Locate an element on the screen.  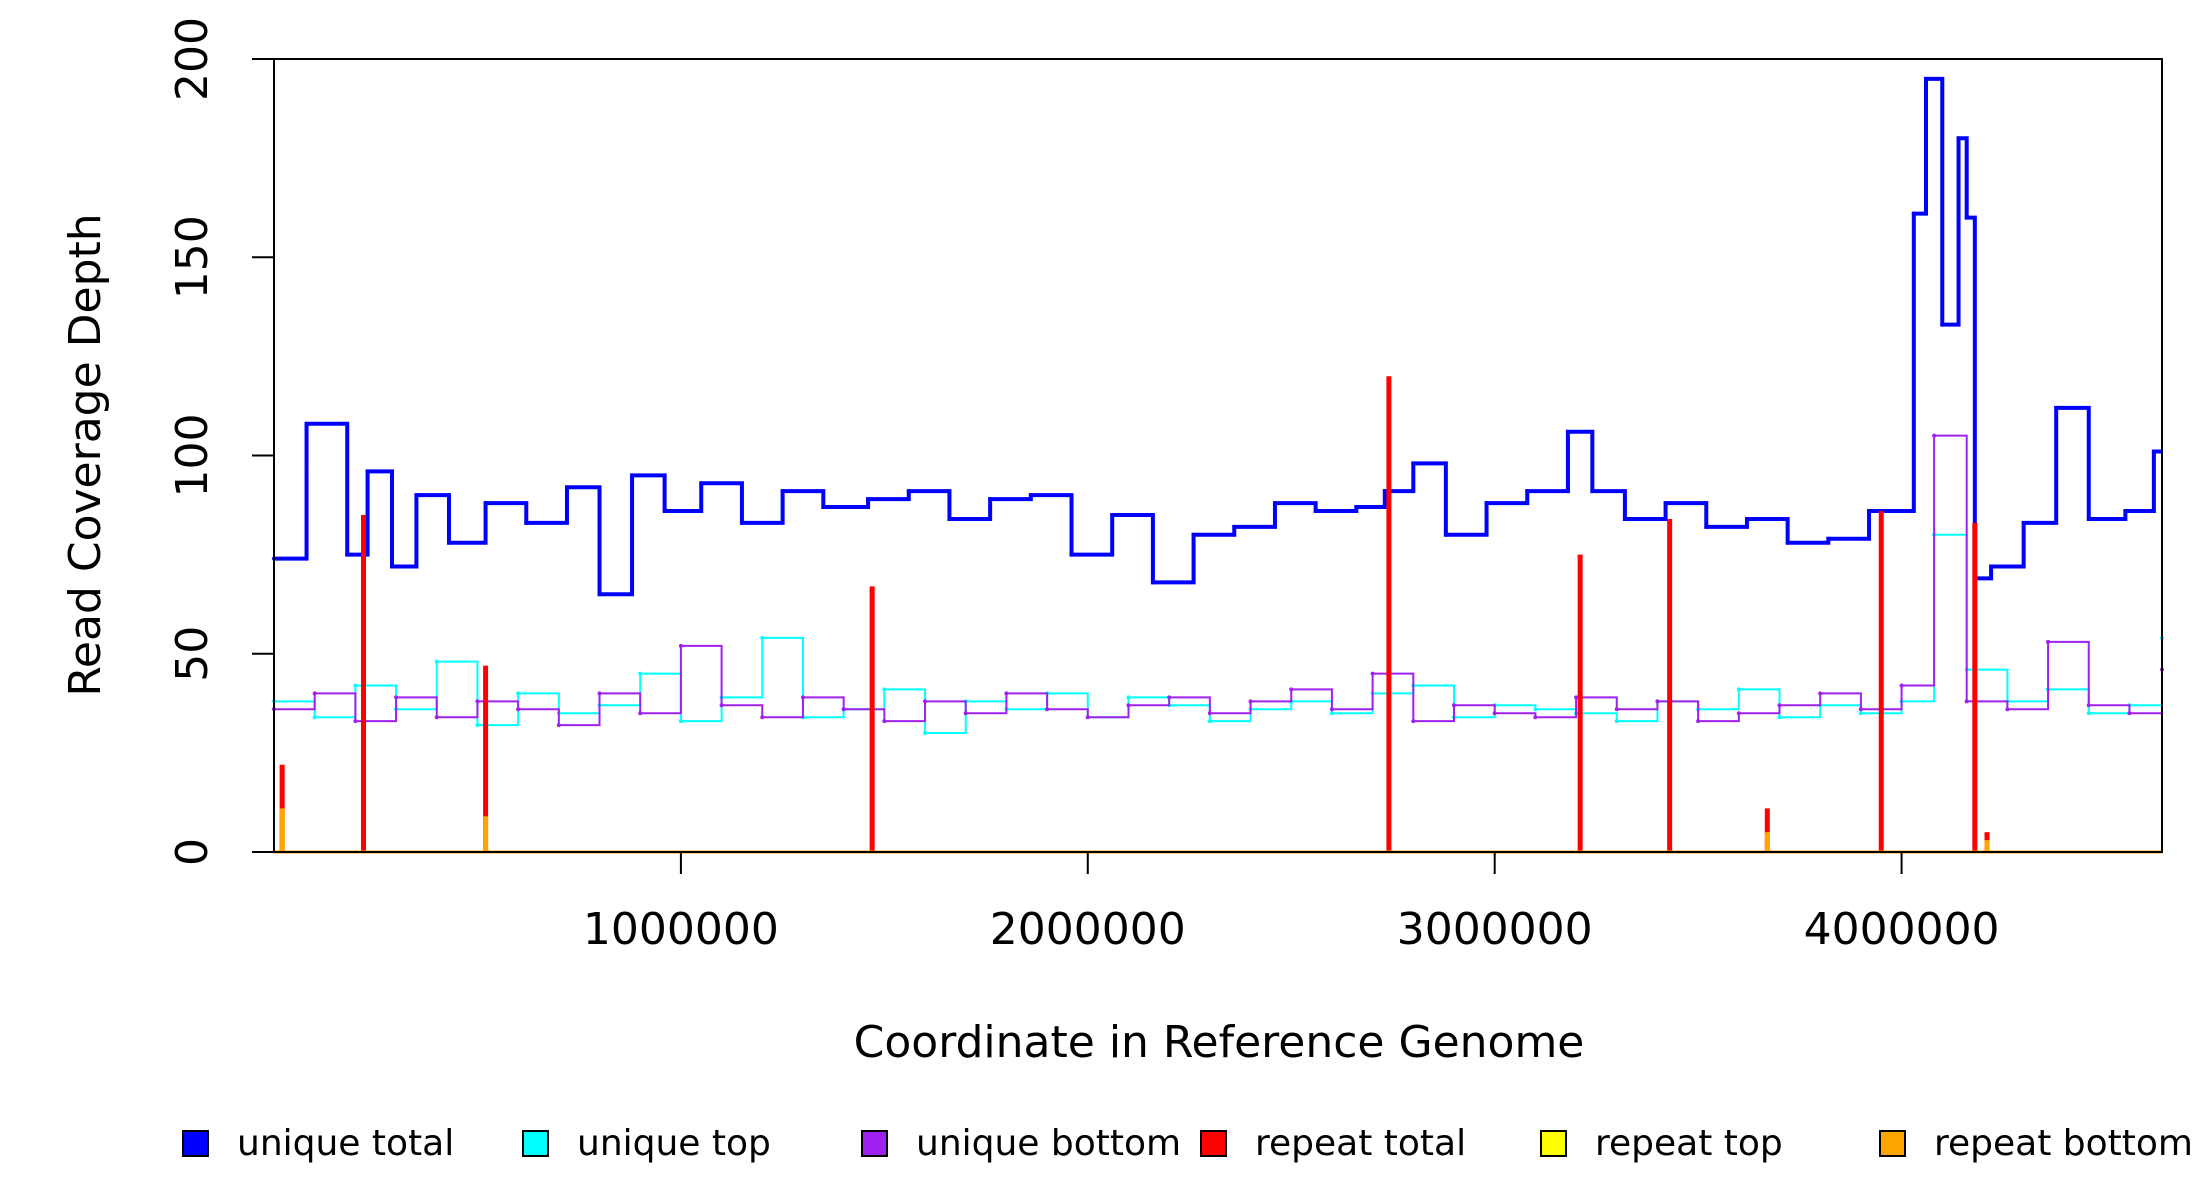
y-axis-label: Read Coverage Depth is located at coordinates (85, 454).